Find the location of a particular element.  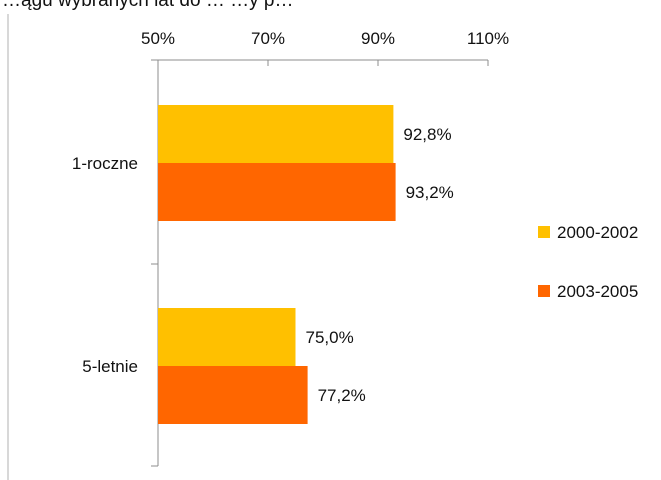

category-label: 5-letnie is located at coordinates (110, 366).